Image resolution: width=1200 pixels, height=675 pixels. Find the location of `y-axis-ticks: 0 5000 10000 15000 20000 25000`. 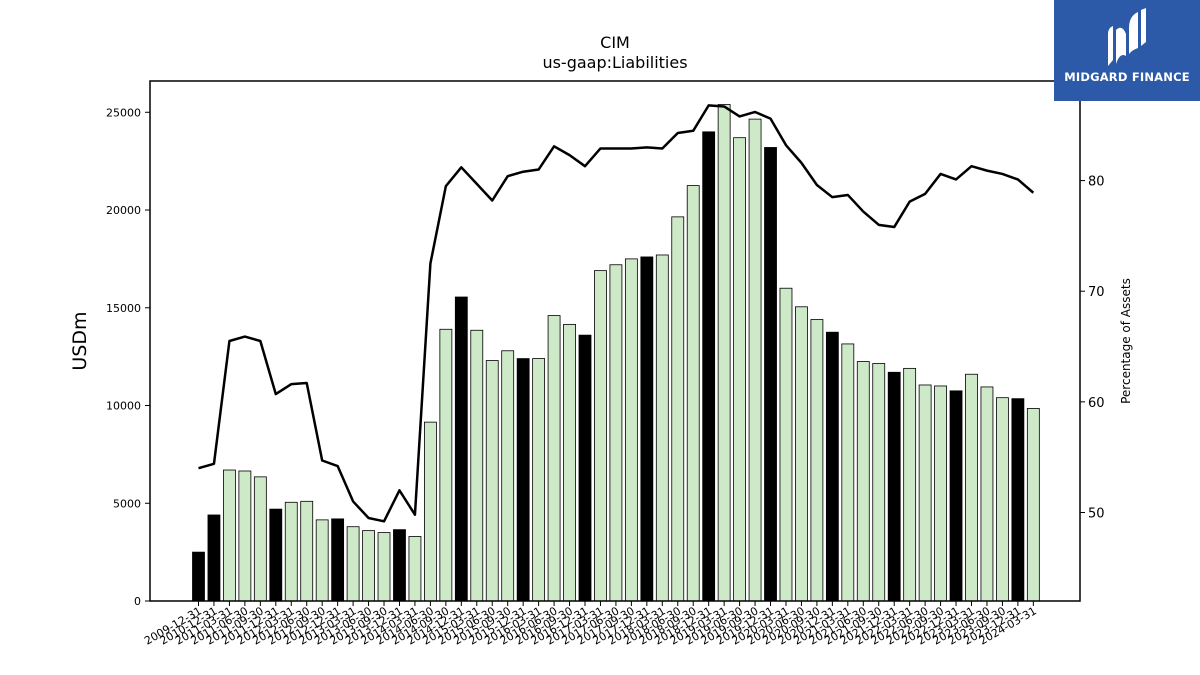

y-axis-ticks: 0 5000 10000 15000 20000 25000 is located at coordinates (128, 357).